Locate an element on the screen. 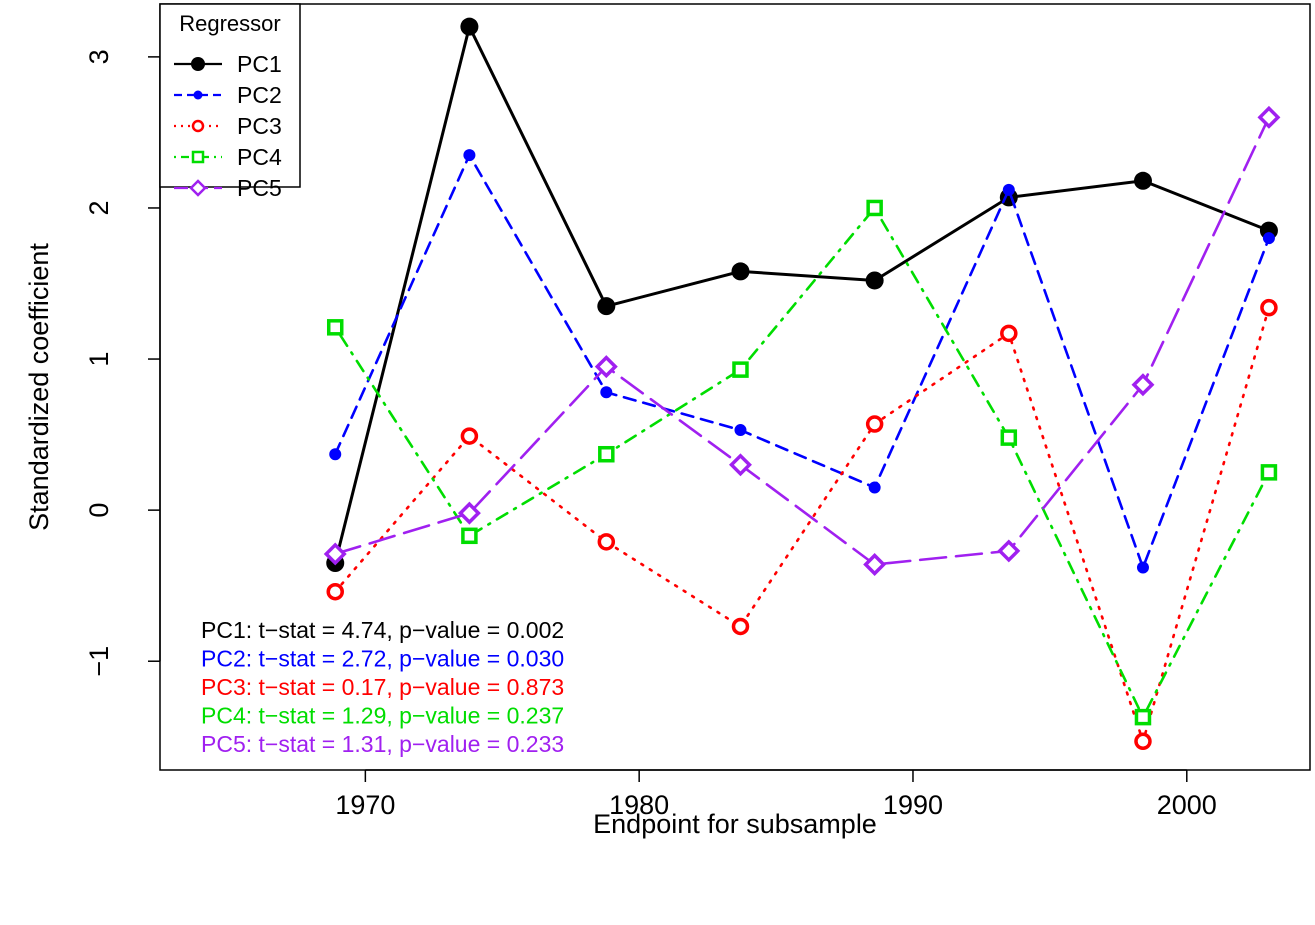 This screenshot has width=1315, height=925. x-axis-label: Endpoint for subsample is located at coordinates (735, 824).